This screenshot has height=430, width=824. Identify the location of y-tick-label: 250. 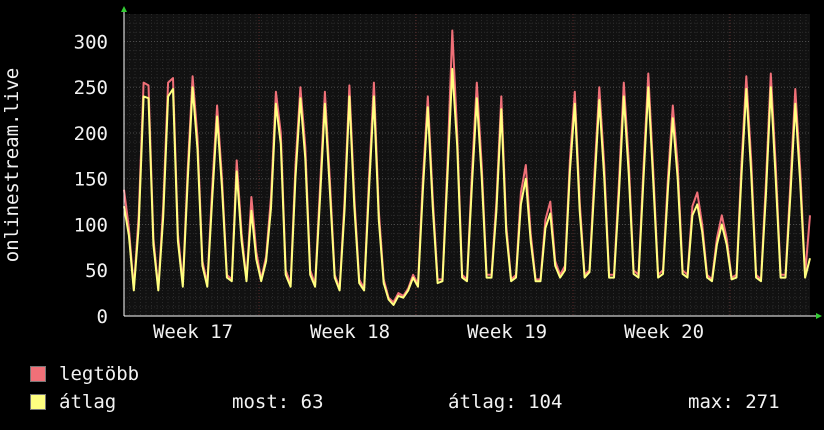
(91, 88).